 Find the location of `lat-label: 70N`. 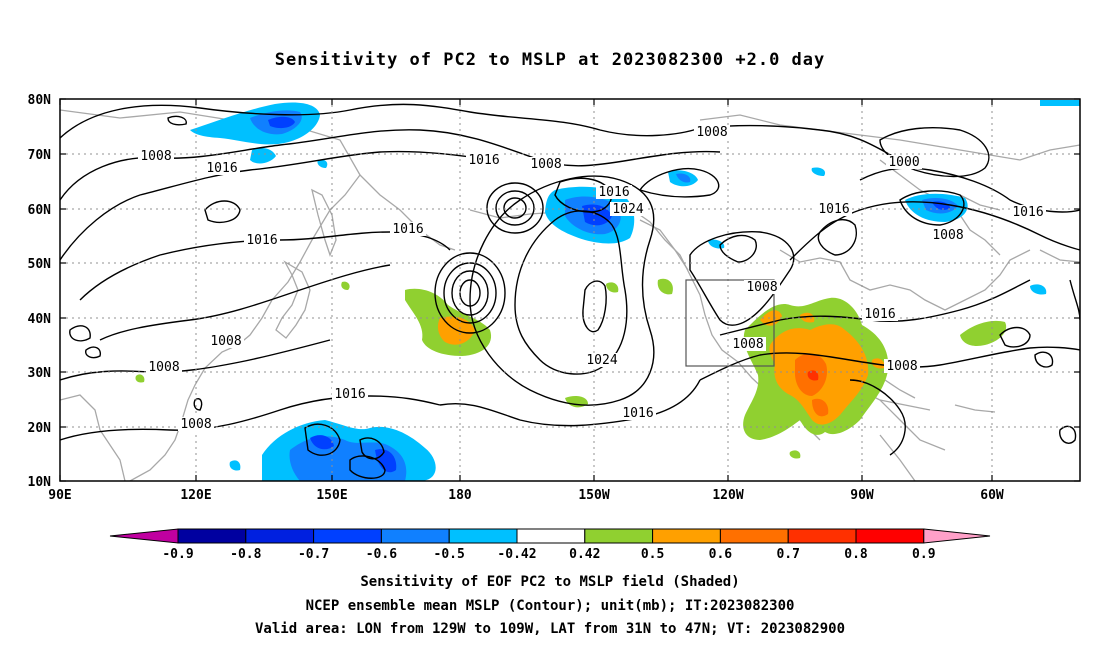

lat-label: 70N is located at coordinates (40, 155).